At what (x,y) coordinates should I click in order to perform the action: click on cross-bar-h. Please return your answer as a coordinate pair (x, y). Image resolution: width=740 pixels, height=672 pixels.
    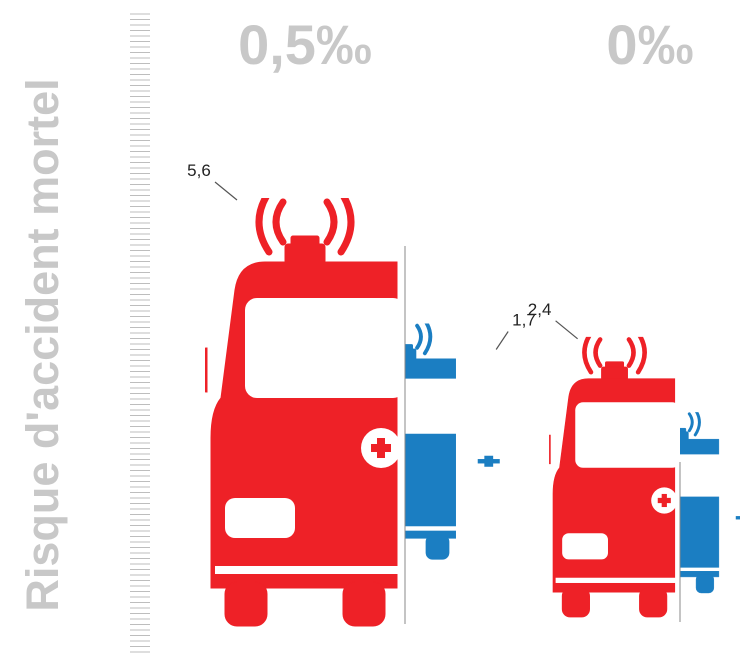
    Looking at the image, I should click on (737, 518).